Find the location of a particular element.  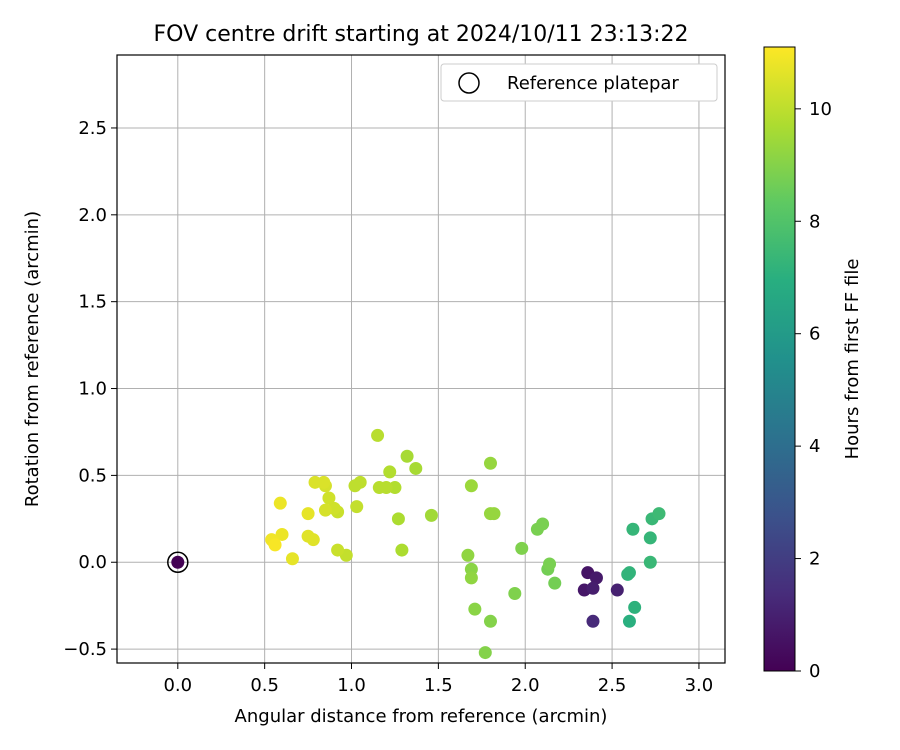

colorbar-tick-label: 8 is located at coordinates (814, 221).